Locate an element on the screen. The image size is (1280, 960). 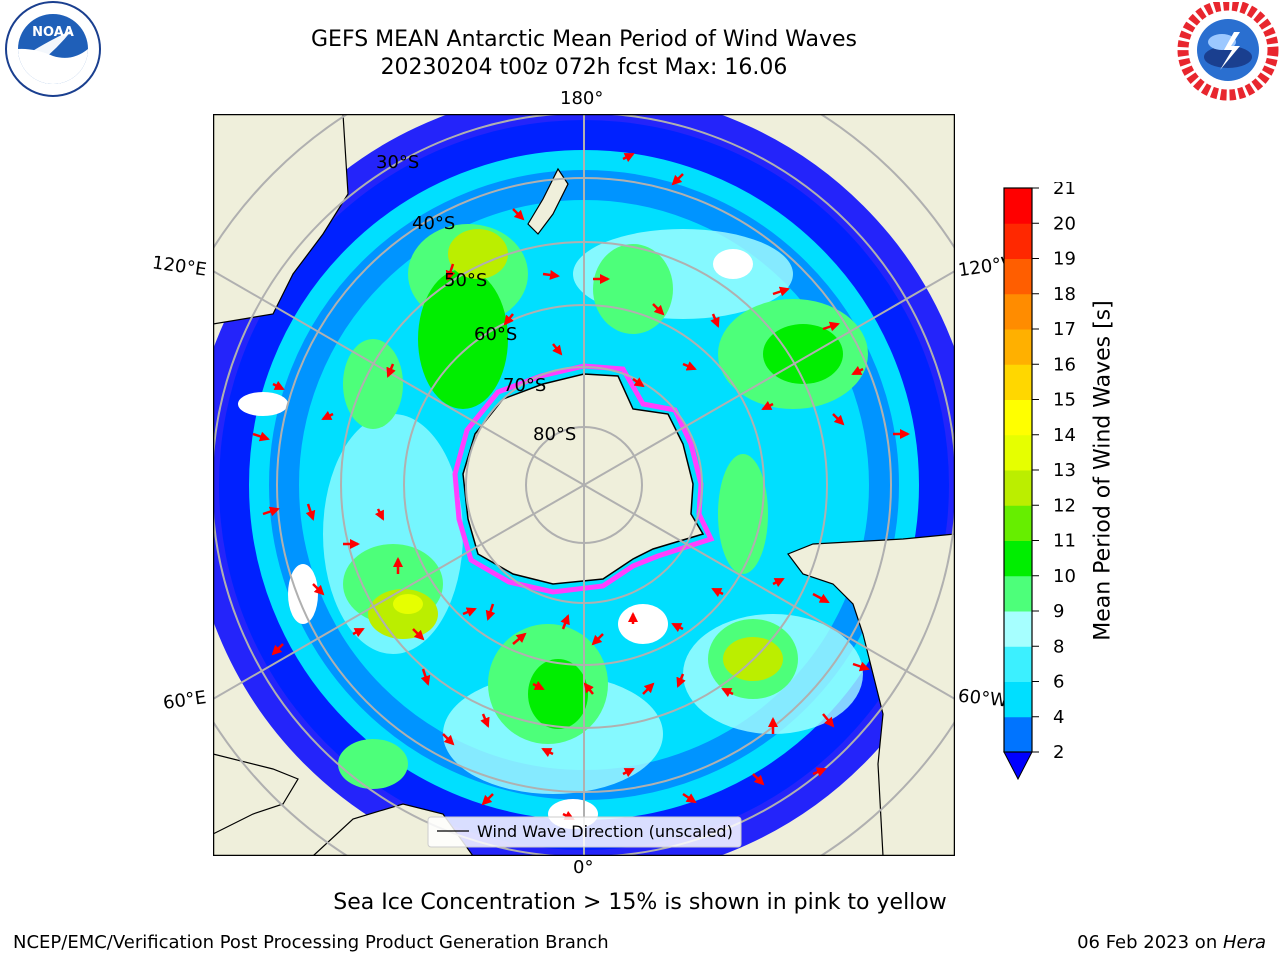
lon-label-bottom: 0° is located at coordinates (583, 867).